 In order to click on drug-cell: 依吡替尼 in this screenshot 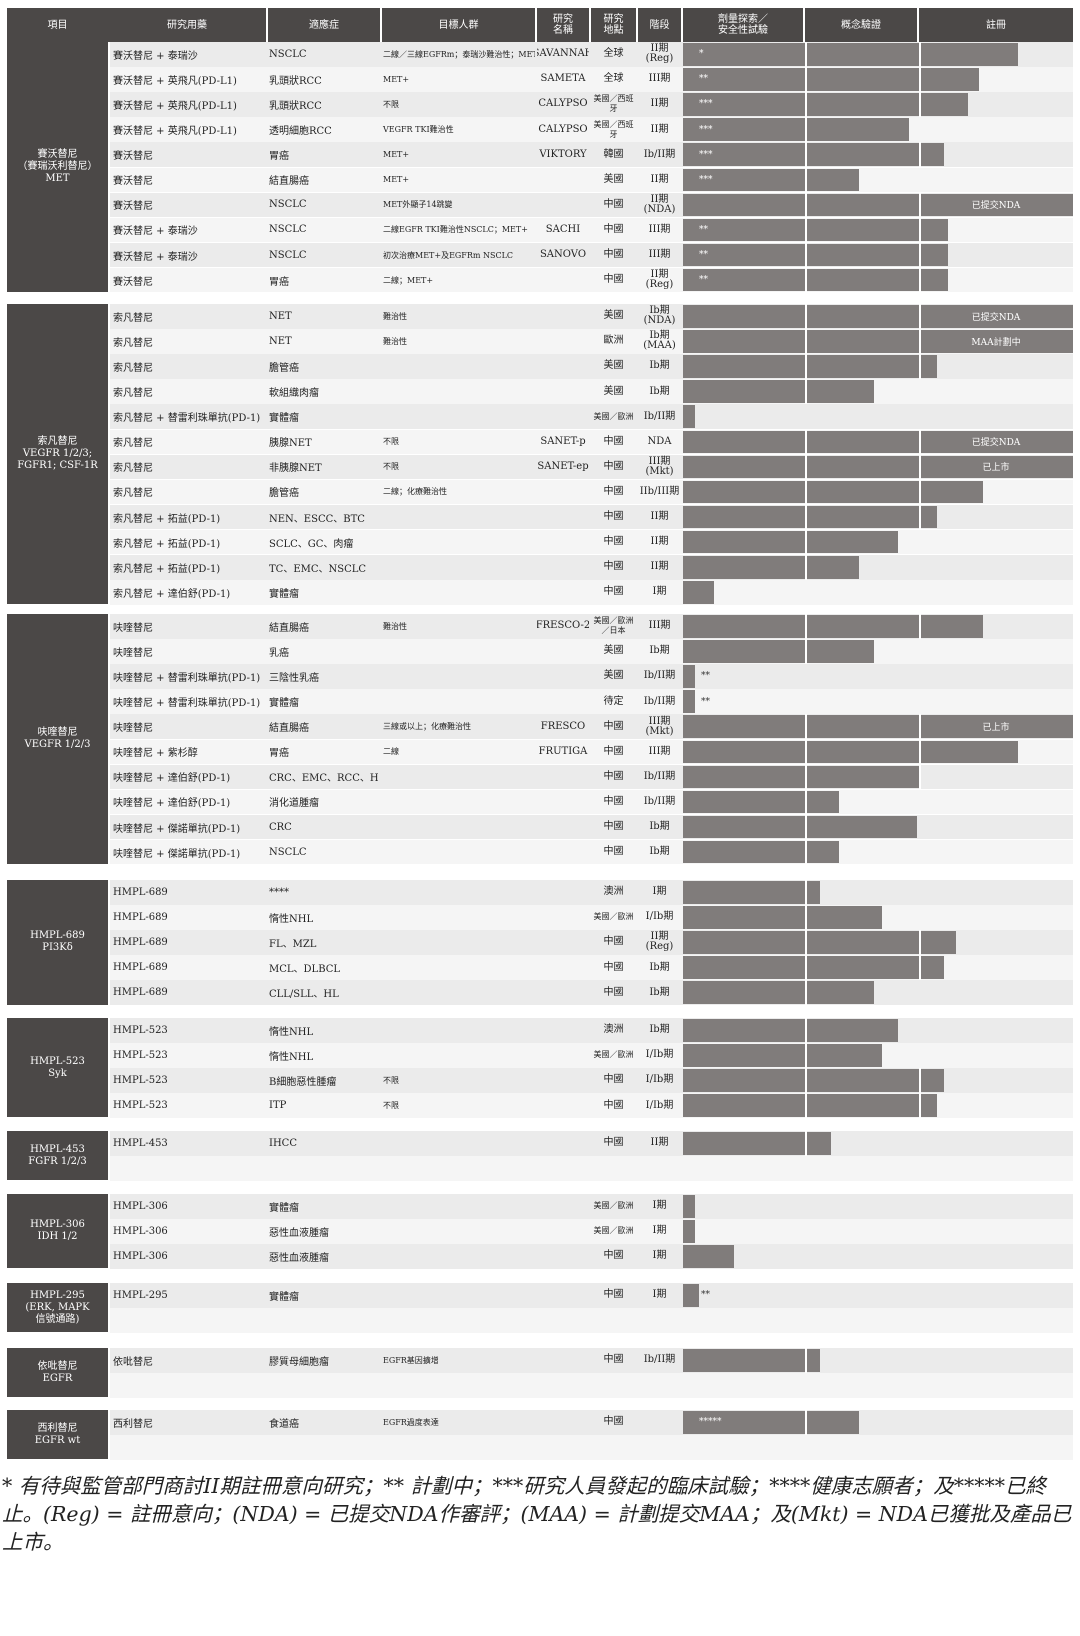, I will do `click(133, 1362)`.